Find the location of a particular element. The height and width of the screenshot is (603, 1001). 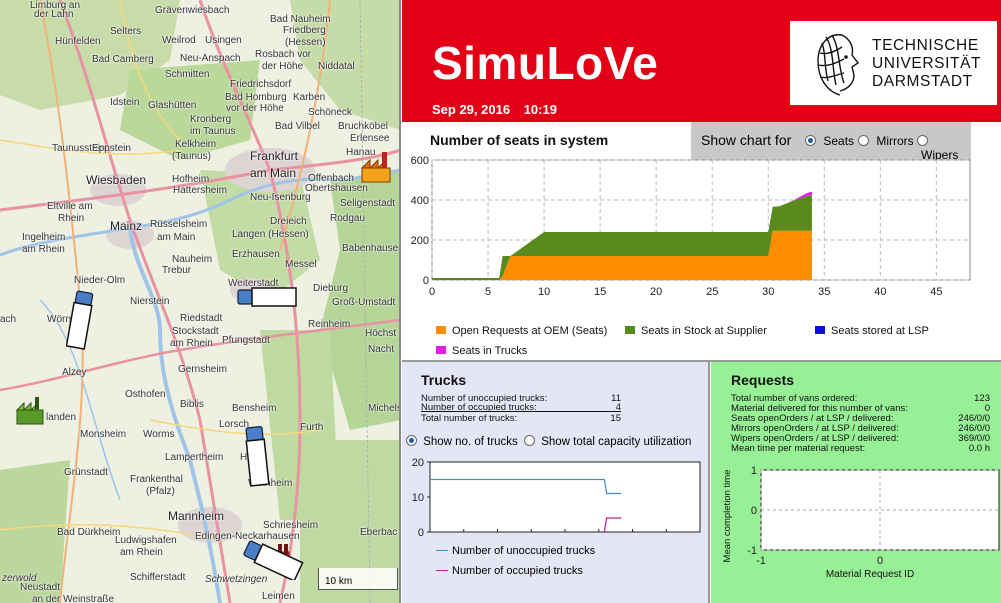

stat-label: Seats openOrders / at LSP / delivered: is located at coordinates (812, 418).